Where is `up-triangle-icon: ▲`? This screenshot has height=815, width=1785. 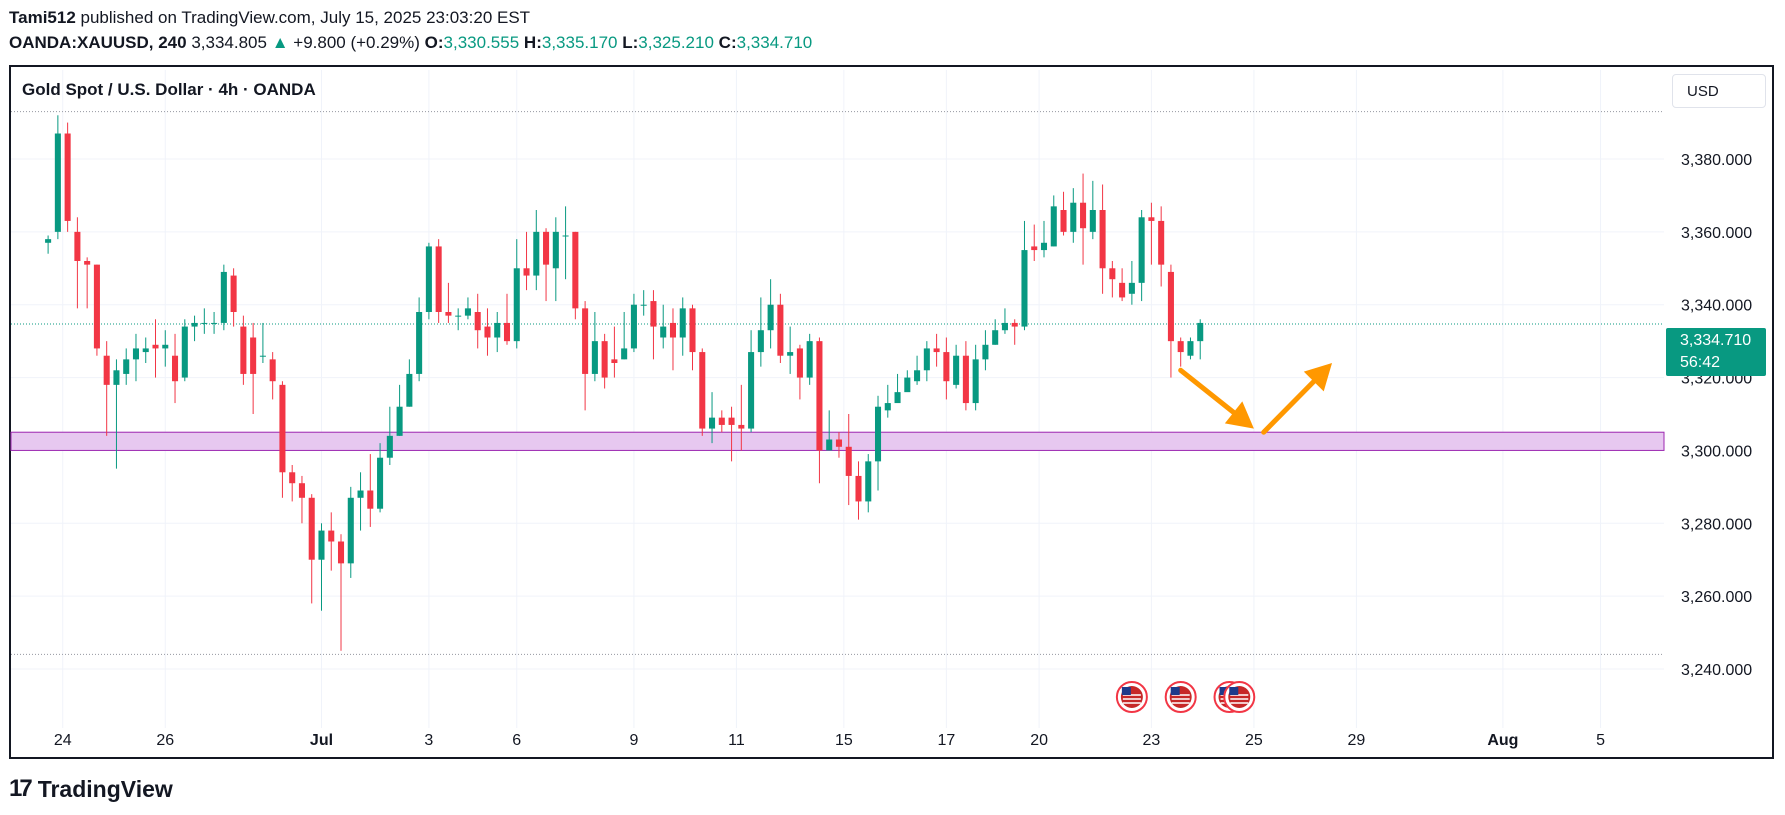 up-triangle-icon: ▲ is located at coordinates (280, 42).